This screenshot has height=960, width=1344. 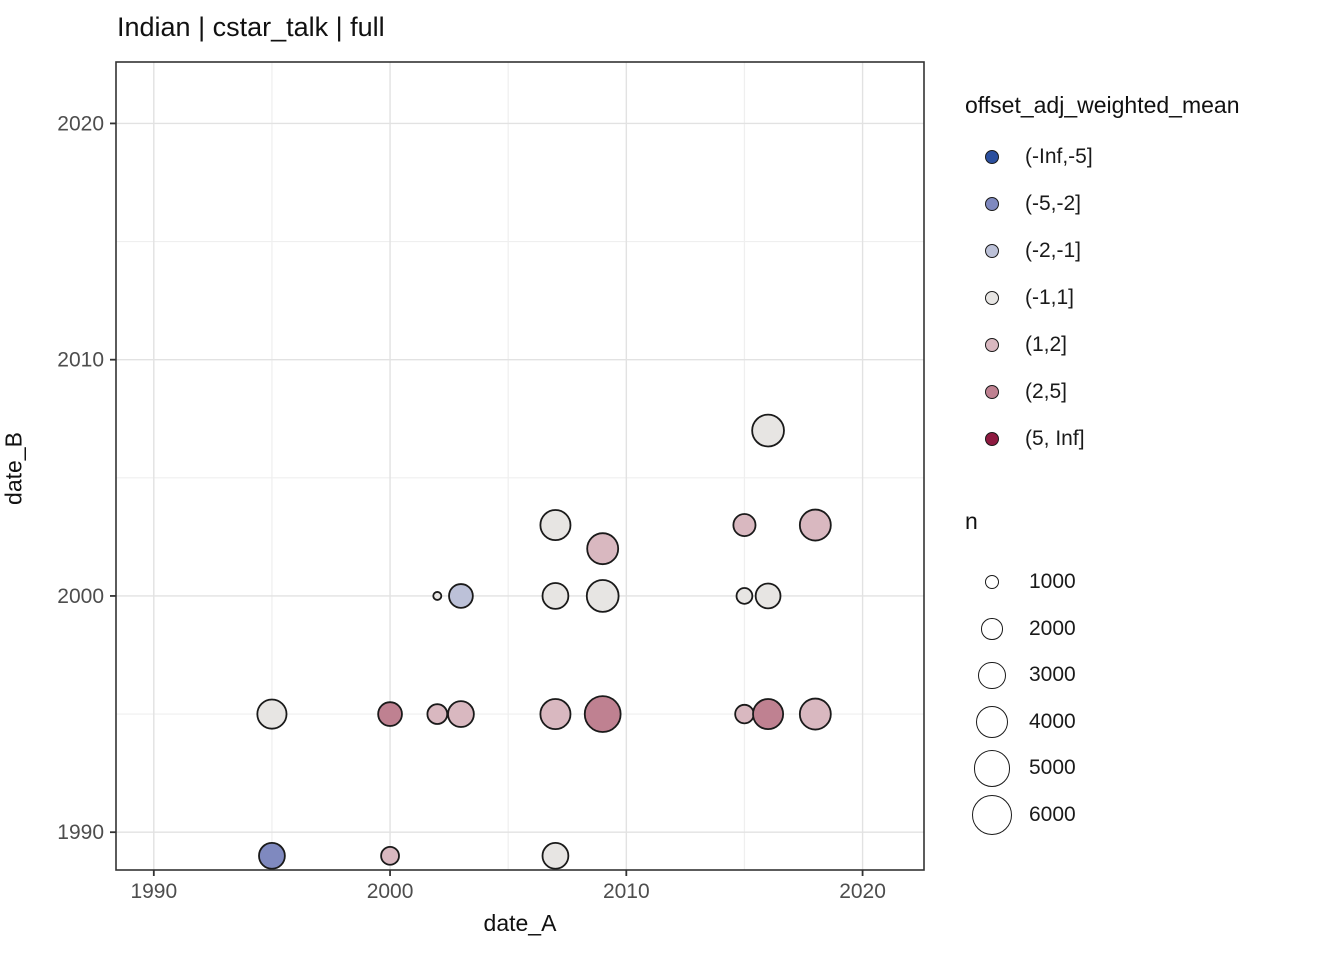 I want to click on color-legend-item: (-5,-2], so click(x=1102, y=203).